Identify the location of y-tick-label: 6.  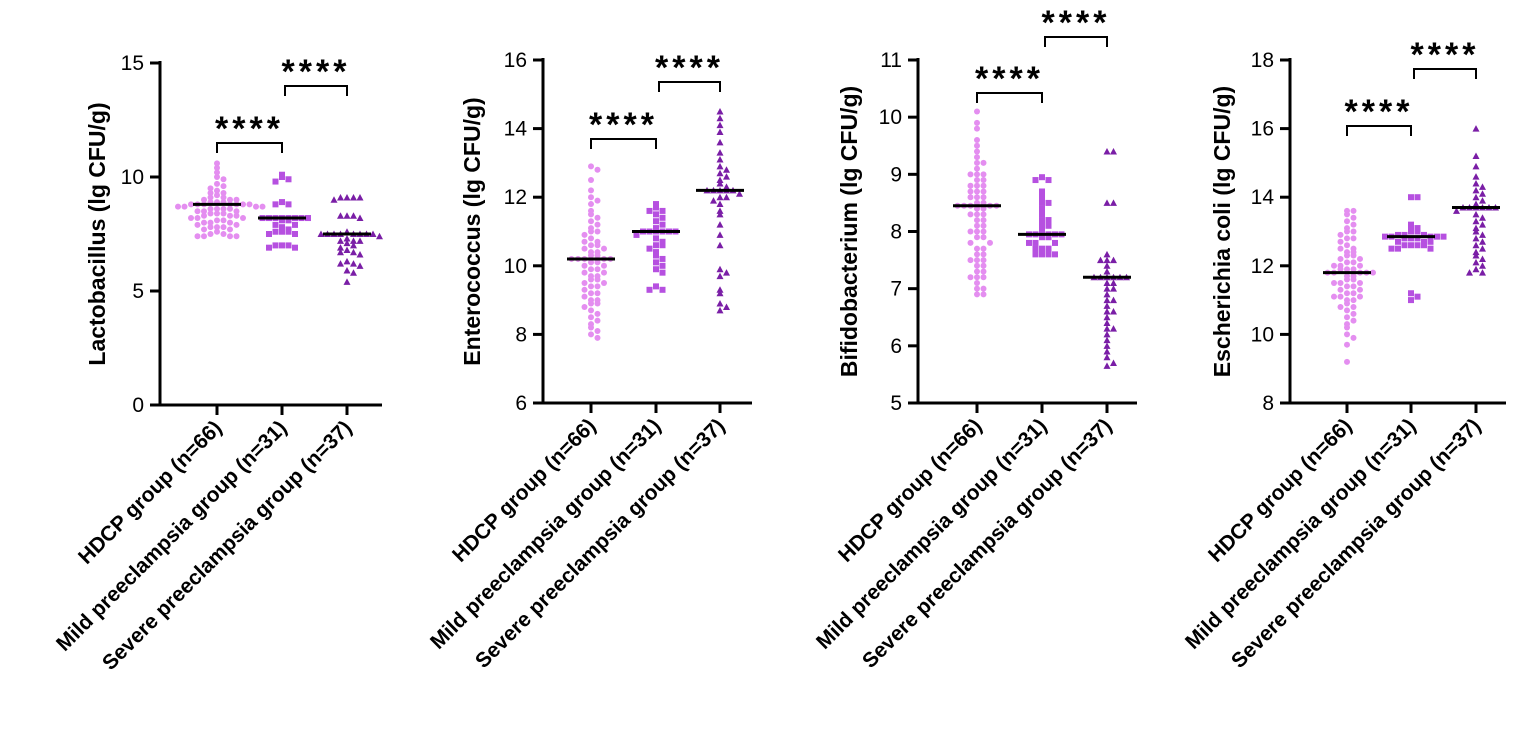
(521, 403).